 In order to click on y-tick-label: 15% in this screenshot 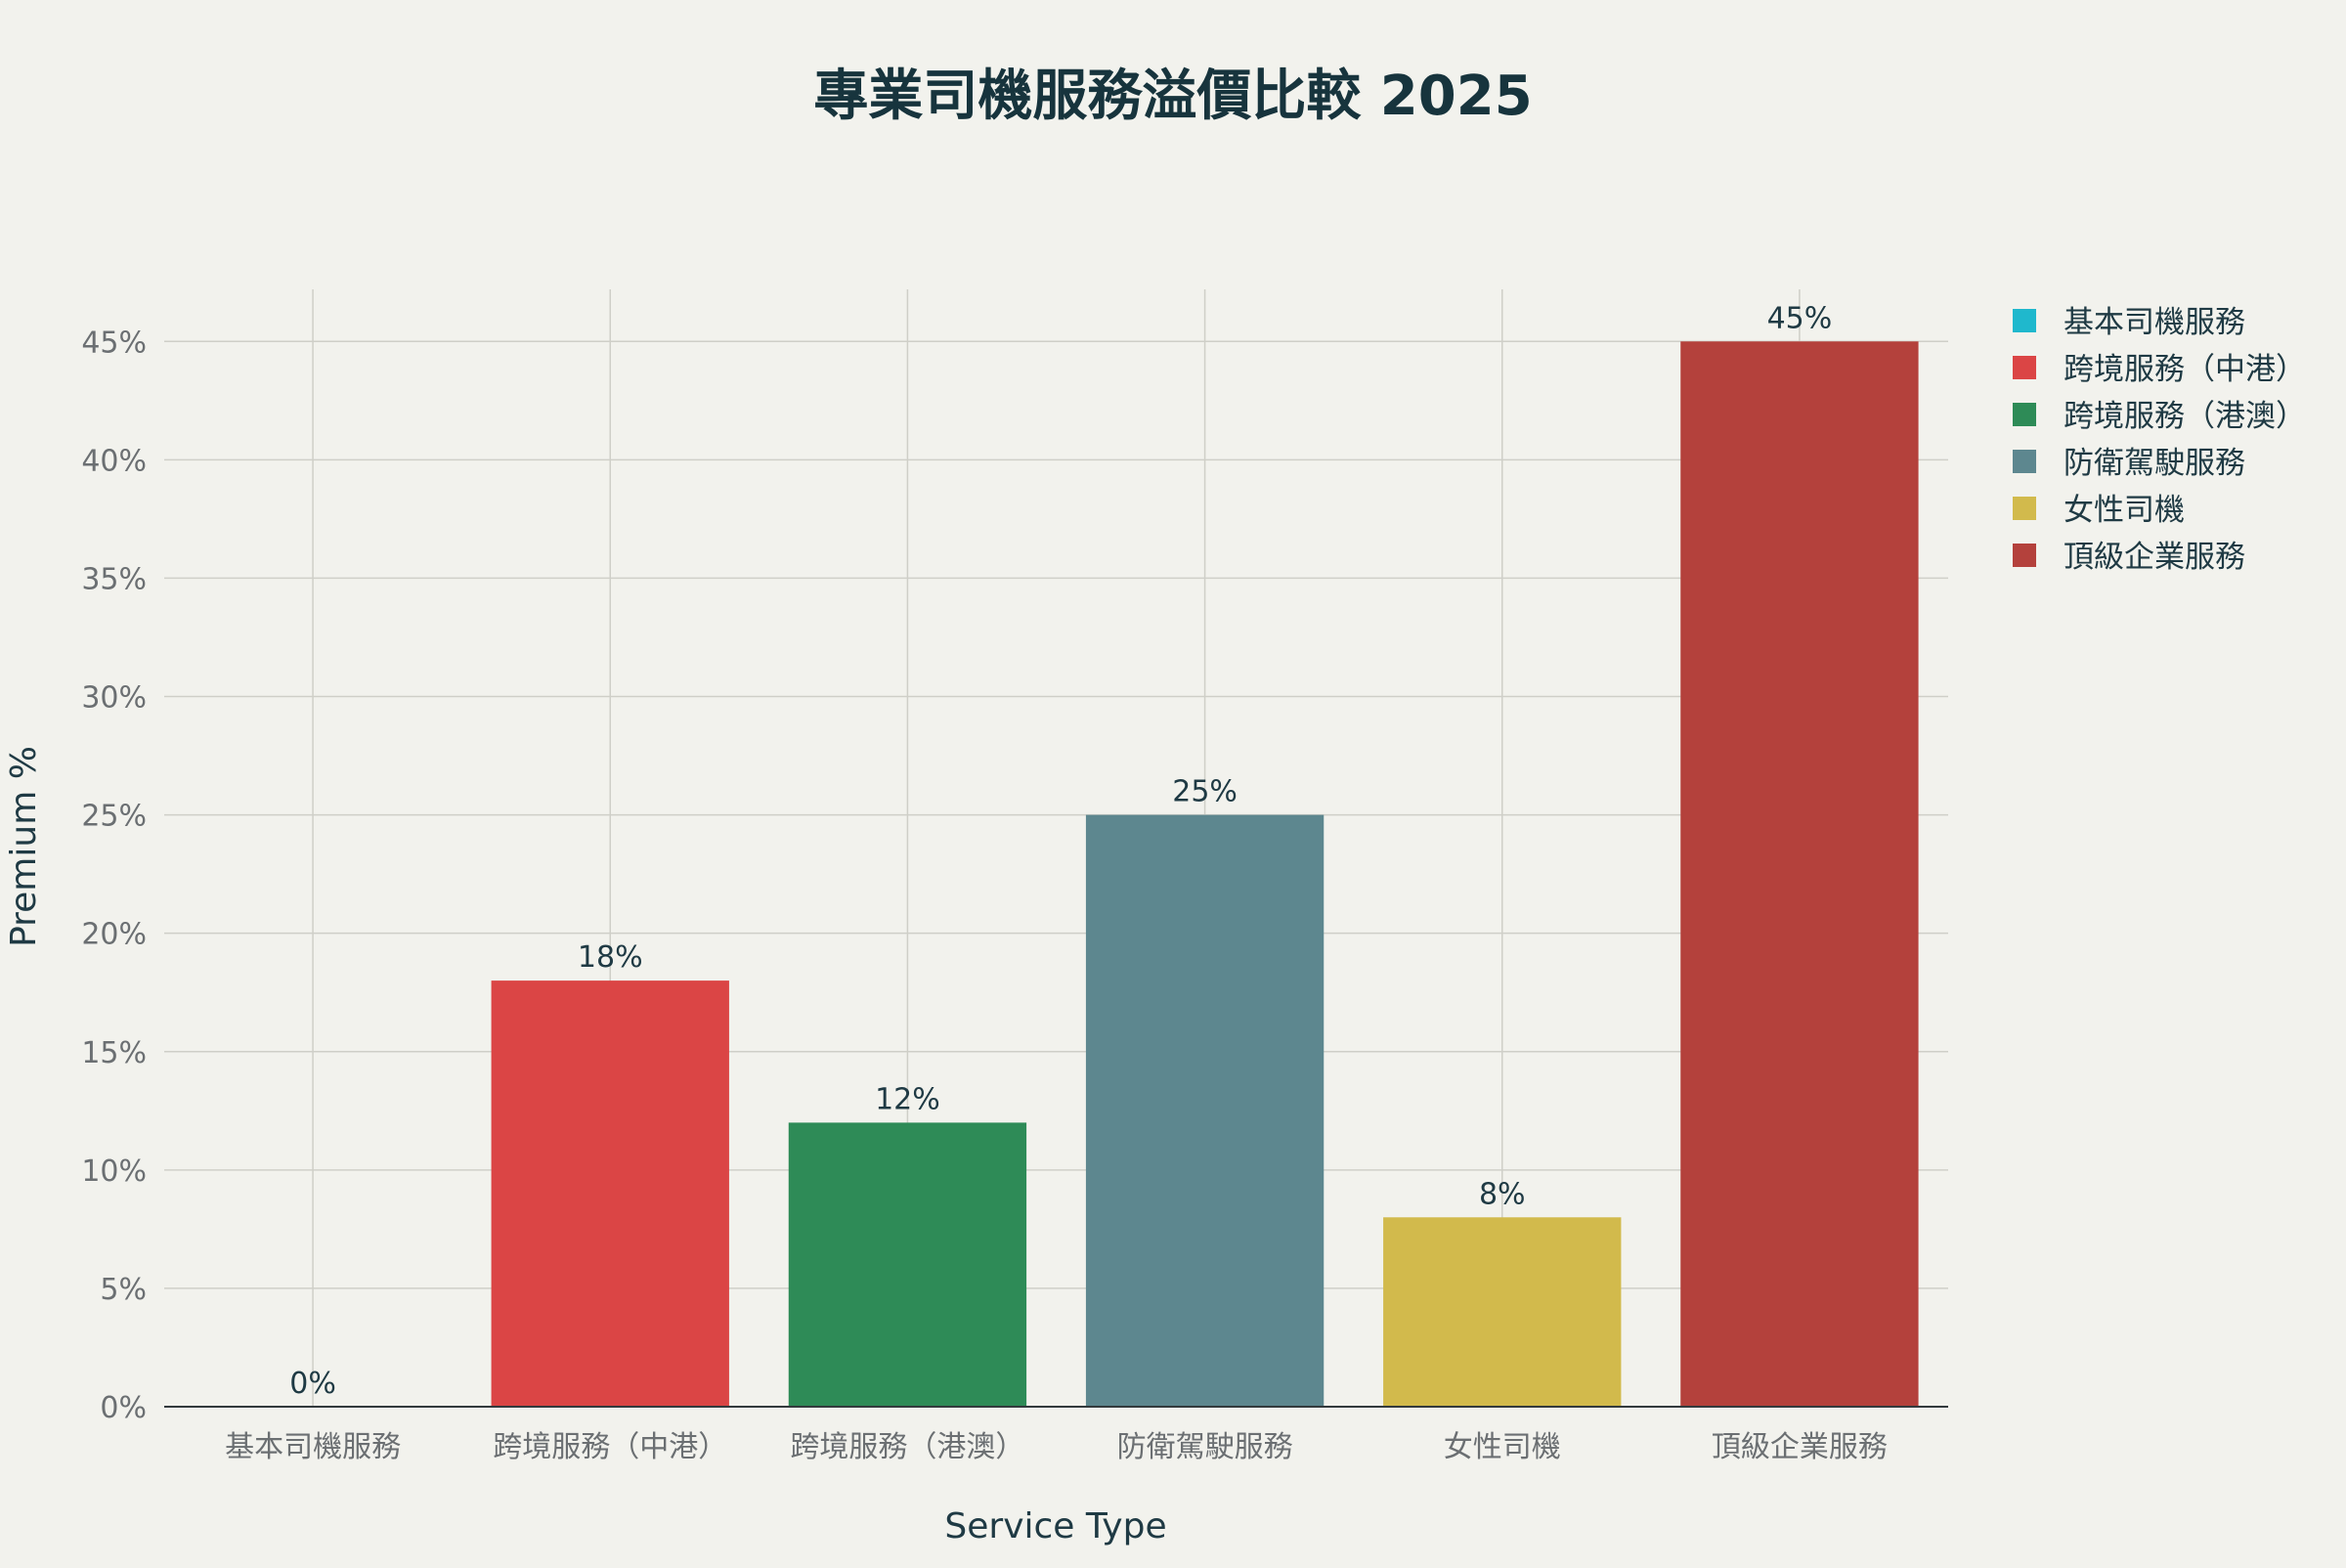, I will do `click(114, 1053)`.